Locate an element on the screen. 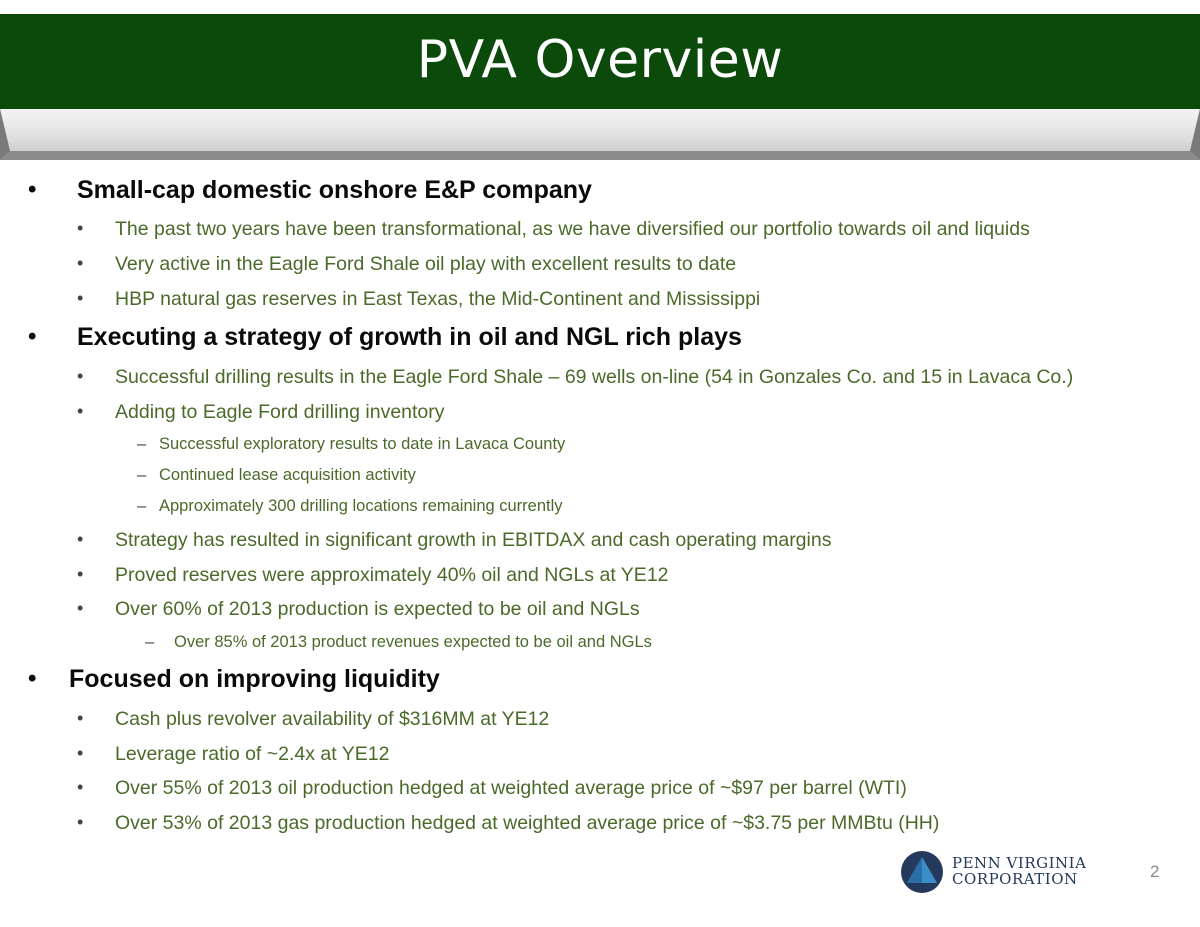  list-item-text: Leverage ratio of ~2.4x at YE12 is located at coordinates (252, 754).